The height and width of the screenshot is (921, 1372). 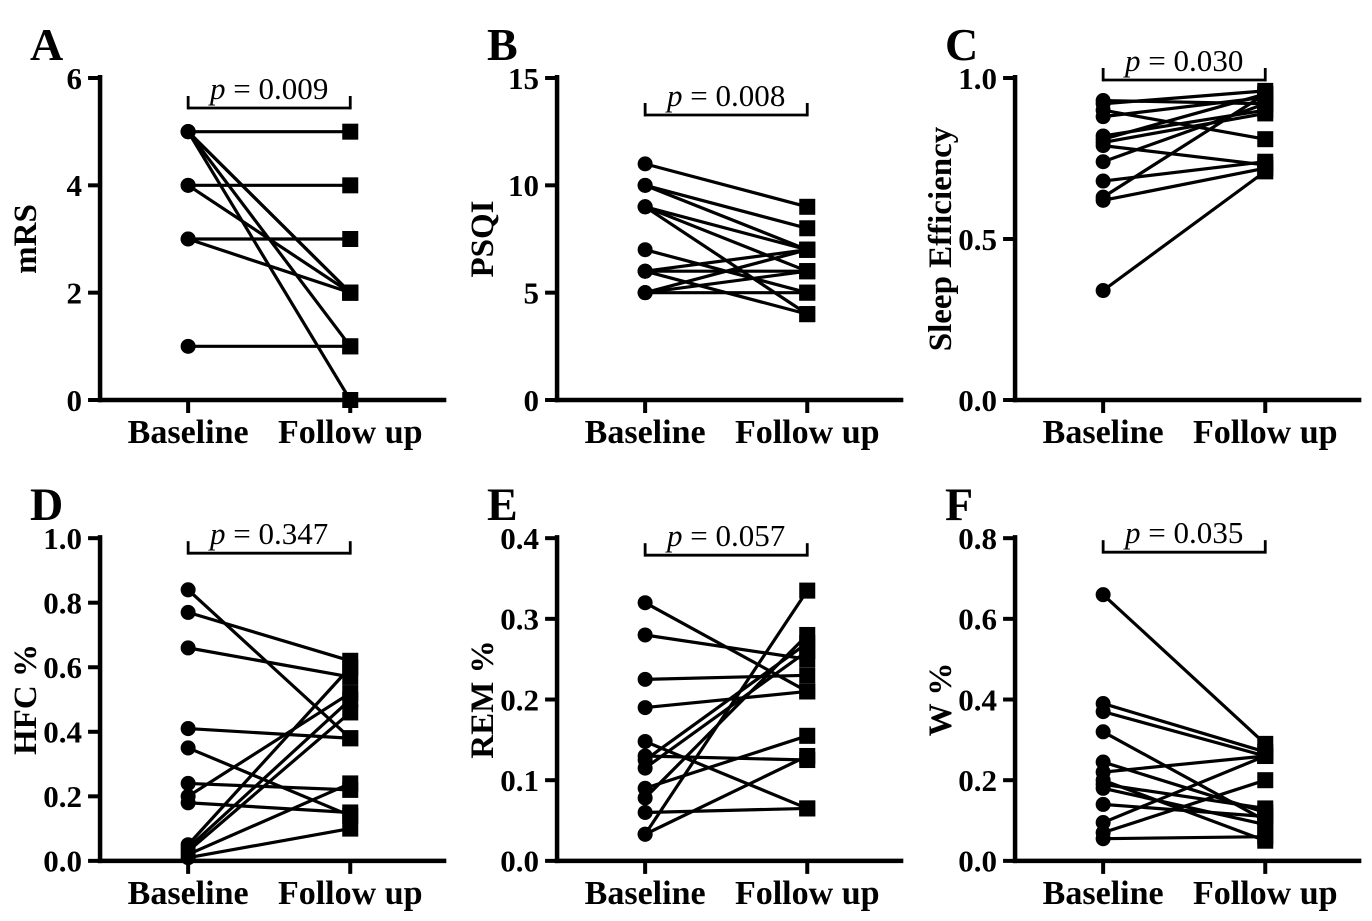 What do you see at coordinates (725, 95) in the screenshot?
I see `p-value-label: p = 0.008` at bounding box center [725, 95].